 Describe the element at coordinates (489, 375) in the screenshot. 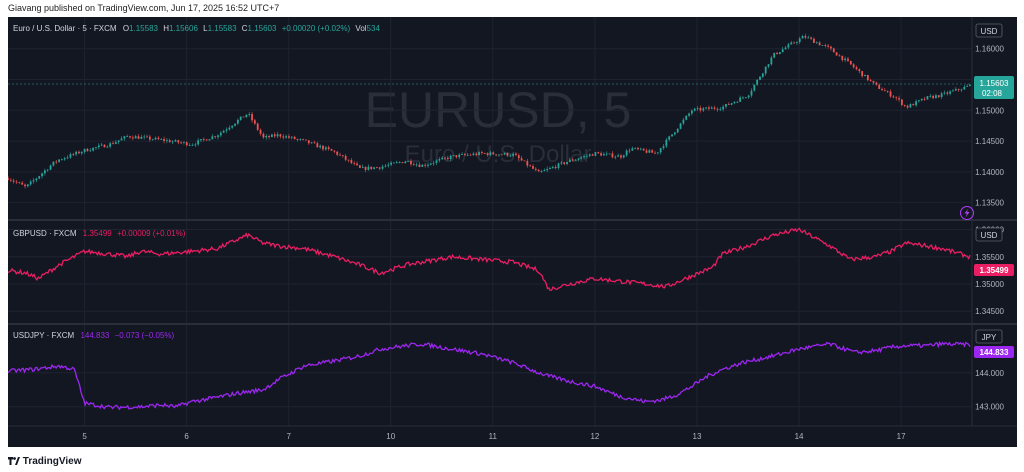

I see `usdjpy-line` at that location.